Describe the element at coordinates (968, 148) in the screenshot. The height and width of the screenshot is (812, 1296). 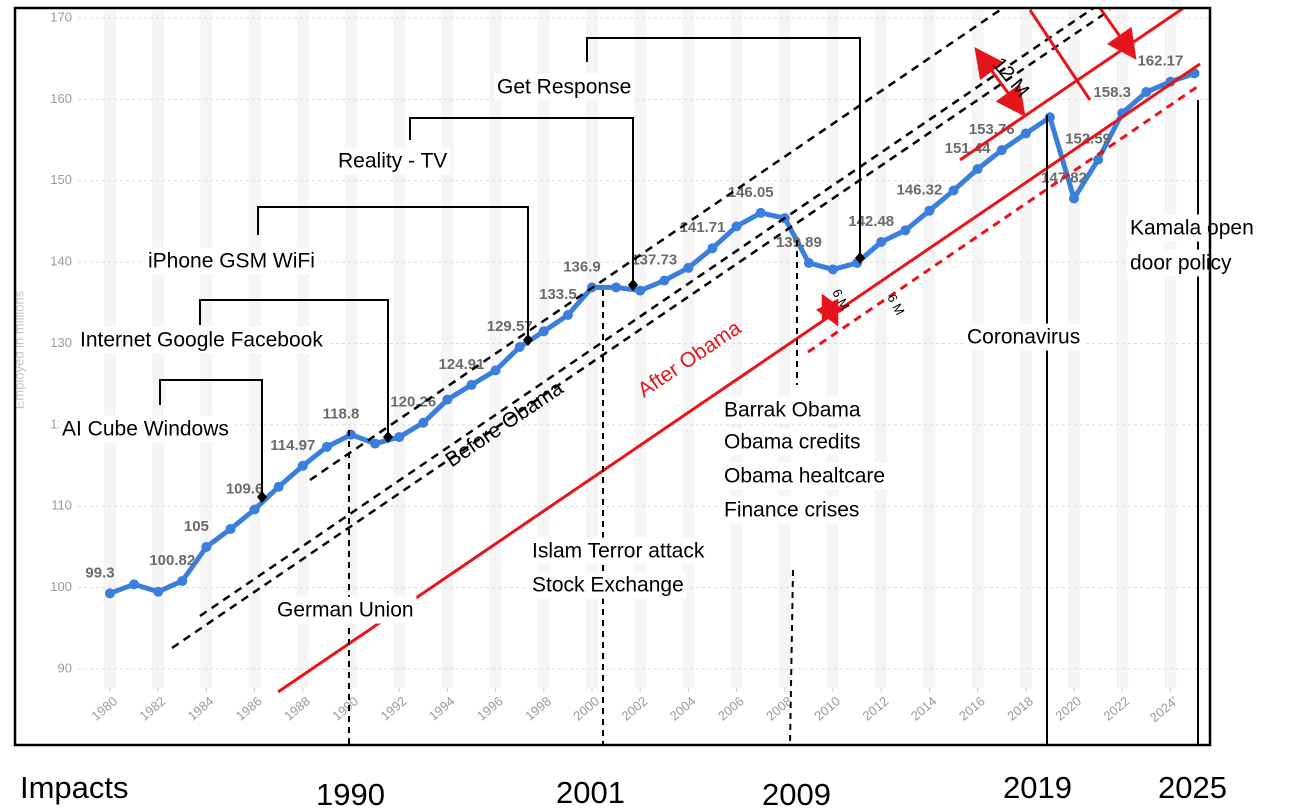
I see `value-label: 151.44` at that location.